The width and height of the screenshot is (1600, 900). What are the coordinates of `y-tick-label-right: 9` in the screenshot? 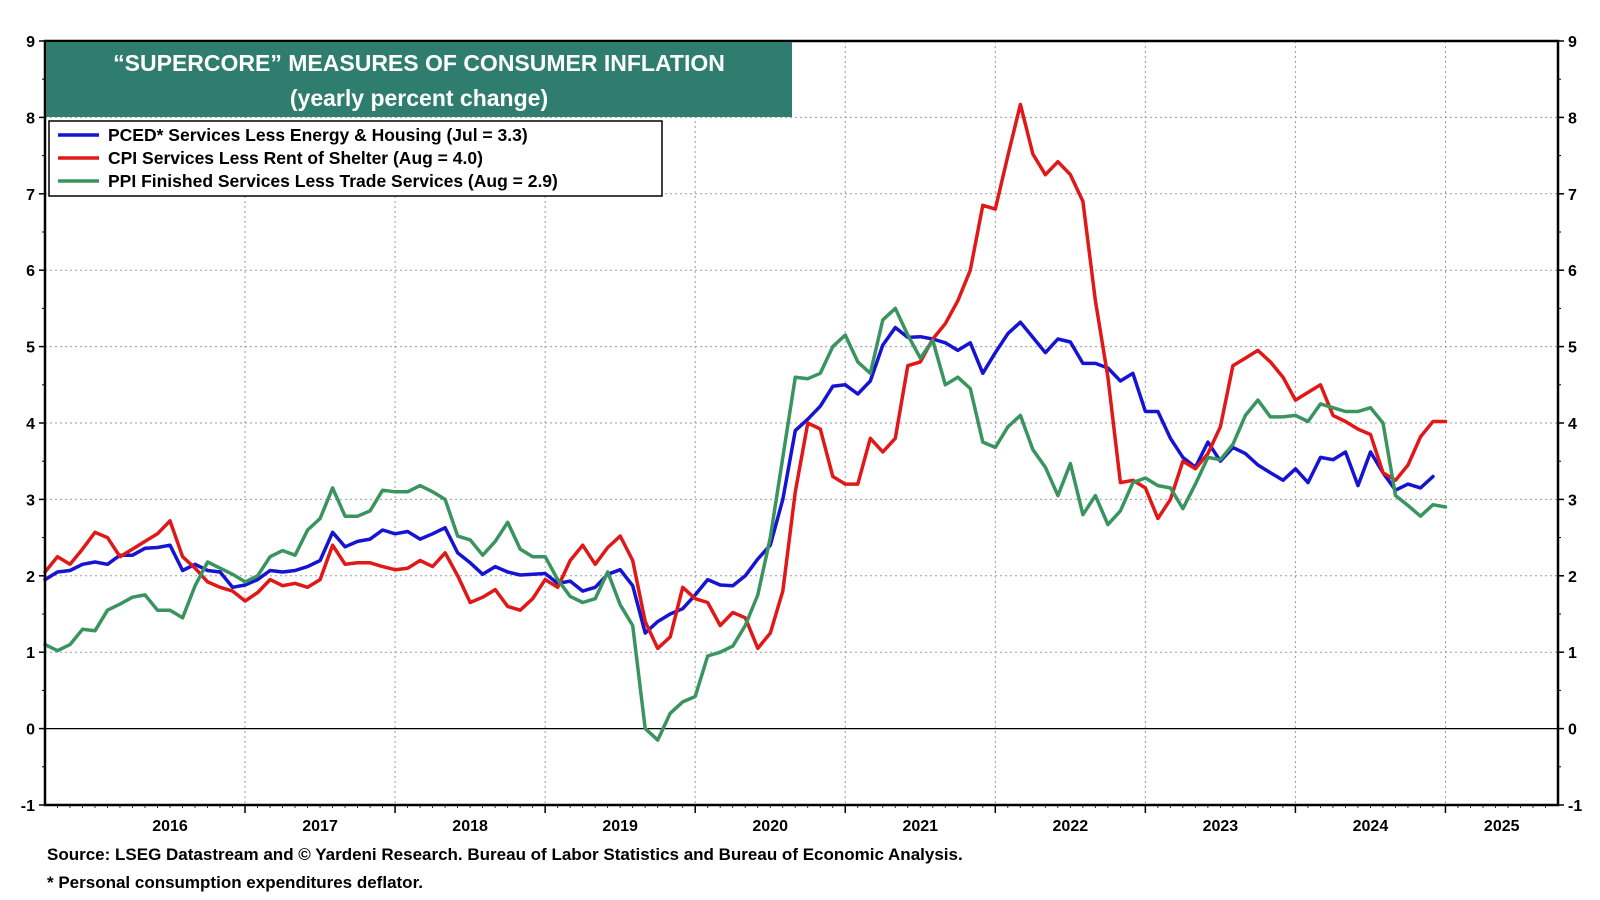 It's located at (1572, 42).